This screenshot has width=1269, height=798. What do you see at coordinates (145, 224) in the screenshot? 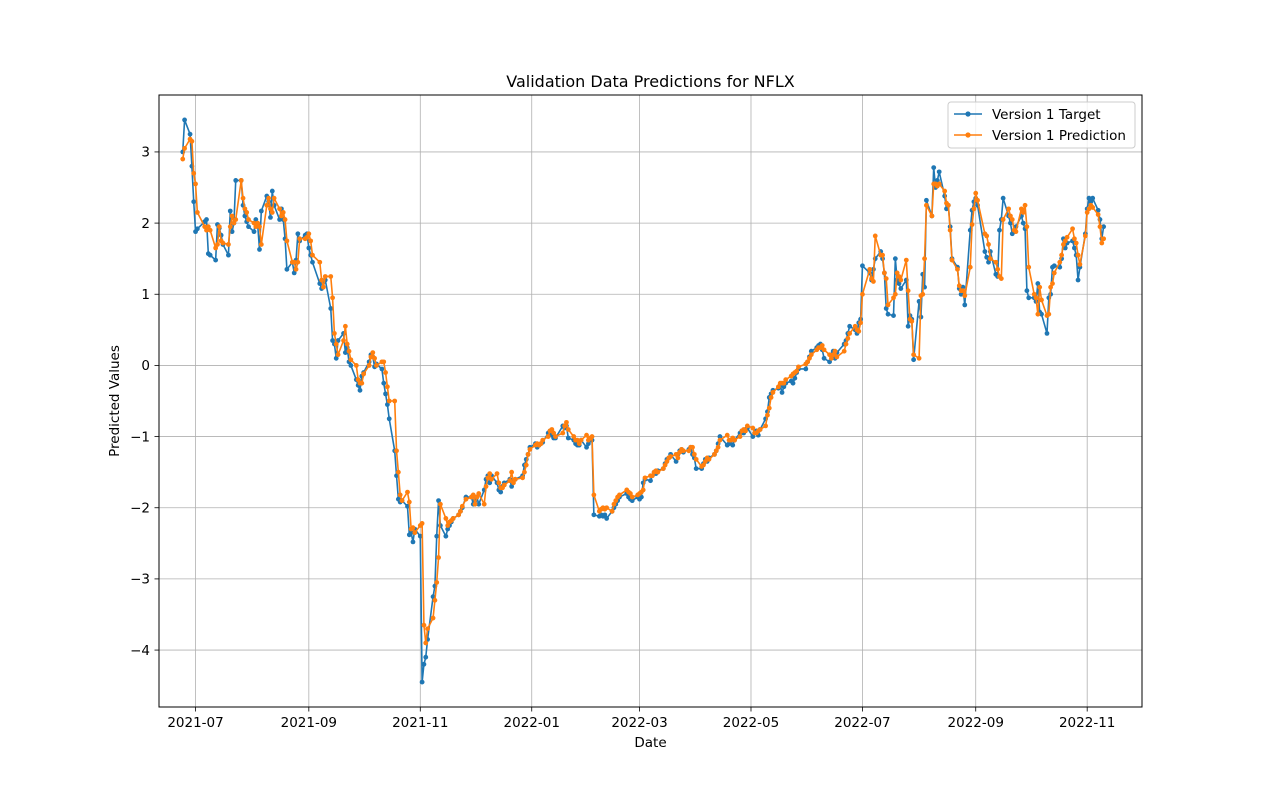
I see `y-tick-label: 2` at bounding box center [145, 224].